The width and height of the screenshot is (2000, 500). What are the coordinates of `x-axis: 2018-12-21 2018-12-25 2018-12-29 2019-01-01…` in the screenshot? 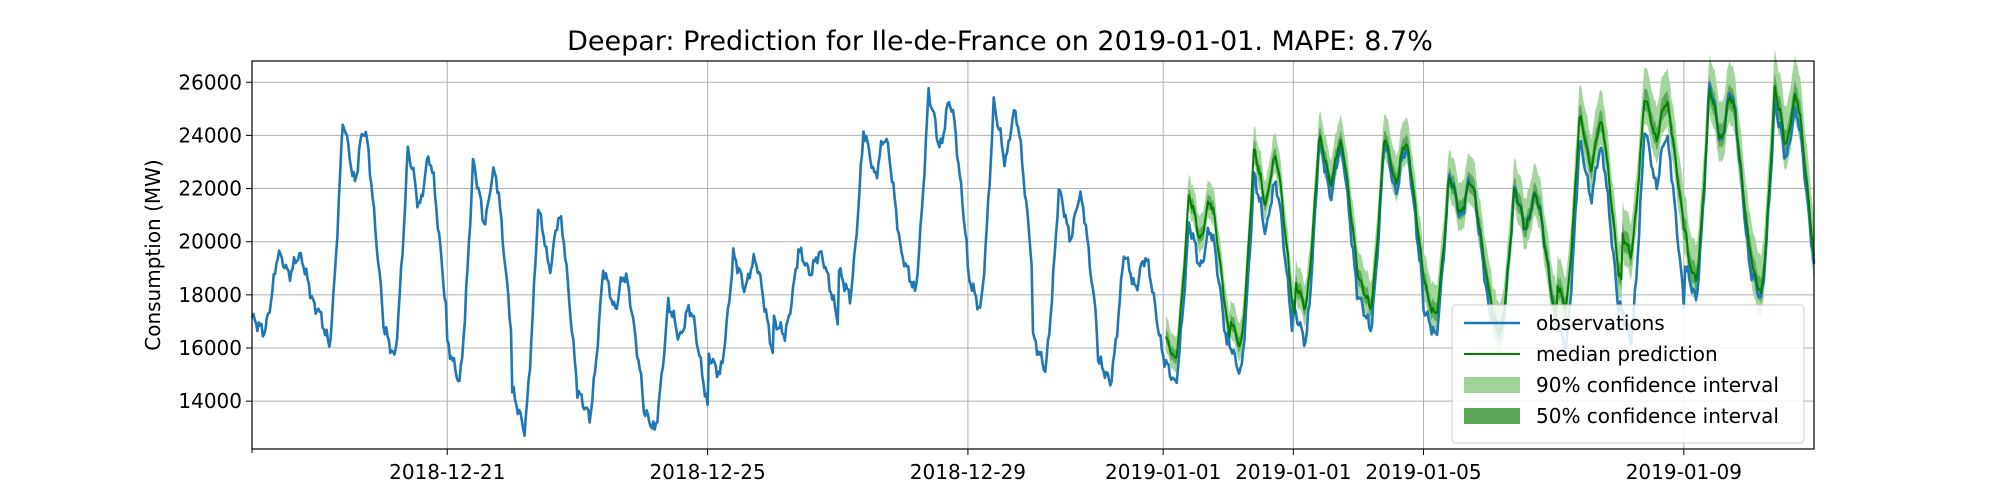 It's located at (996, 466).